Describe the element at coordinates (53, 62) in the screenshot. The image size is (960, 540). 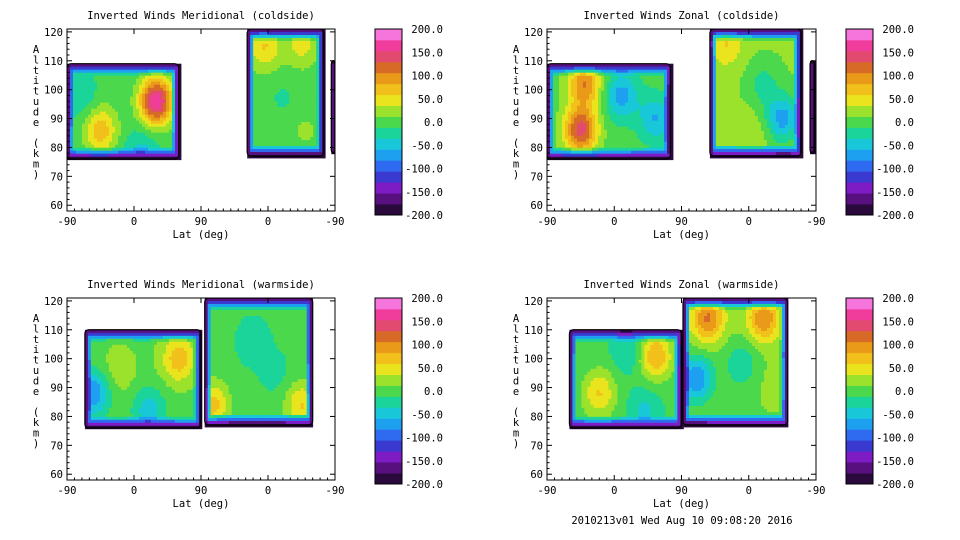
I see `y-tick-label: 110` at that location.